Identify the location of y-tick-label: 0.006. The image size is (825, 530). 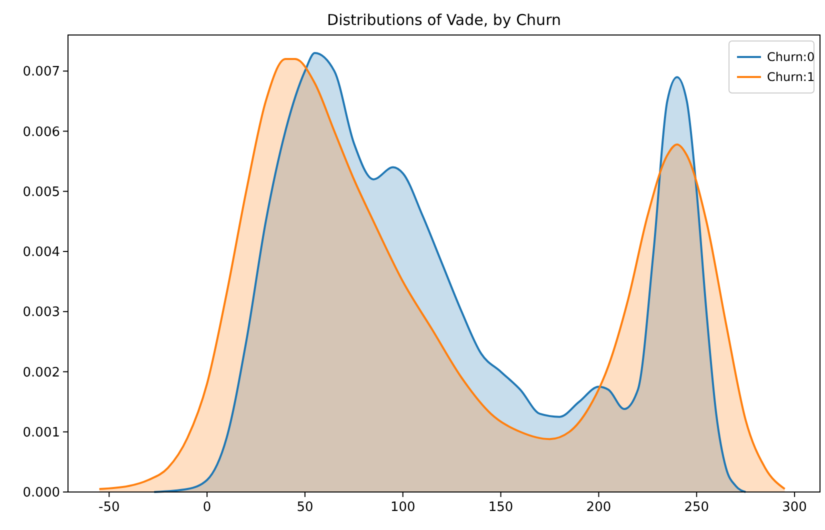
(41, 132).